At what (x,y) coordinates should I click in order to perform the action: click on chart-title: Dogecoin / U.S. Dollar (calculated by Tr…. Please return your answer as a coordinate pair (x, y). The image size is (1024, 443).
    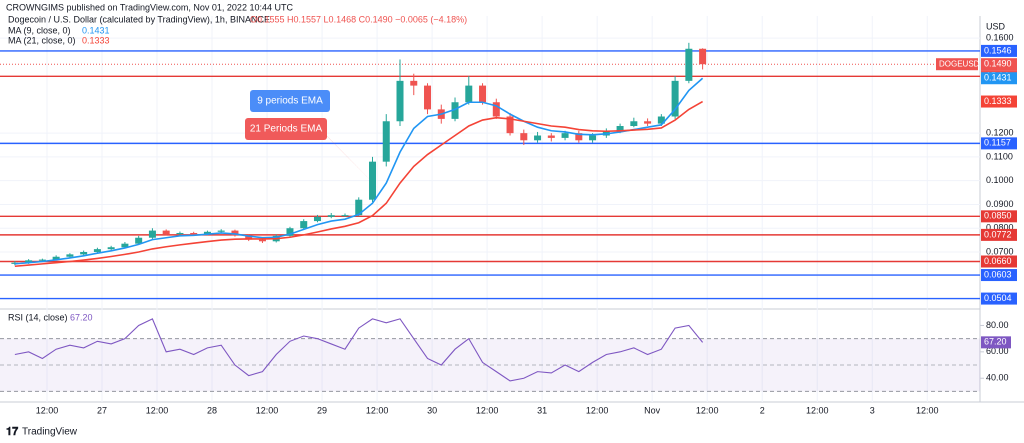
    Looking at the image, I should click on (139, 19).